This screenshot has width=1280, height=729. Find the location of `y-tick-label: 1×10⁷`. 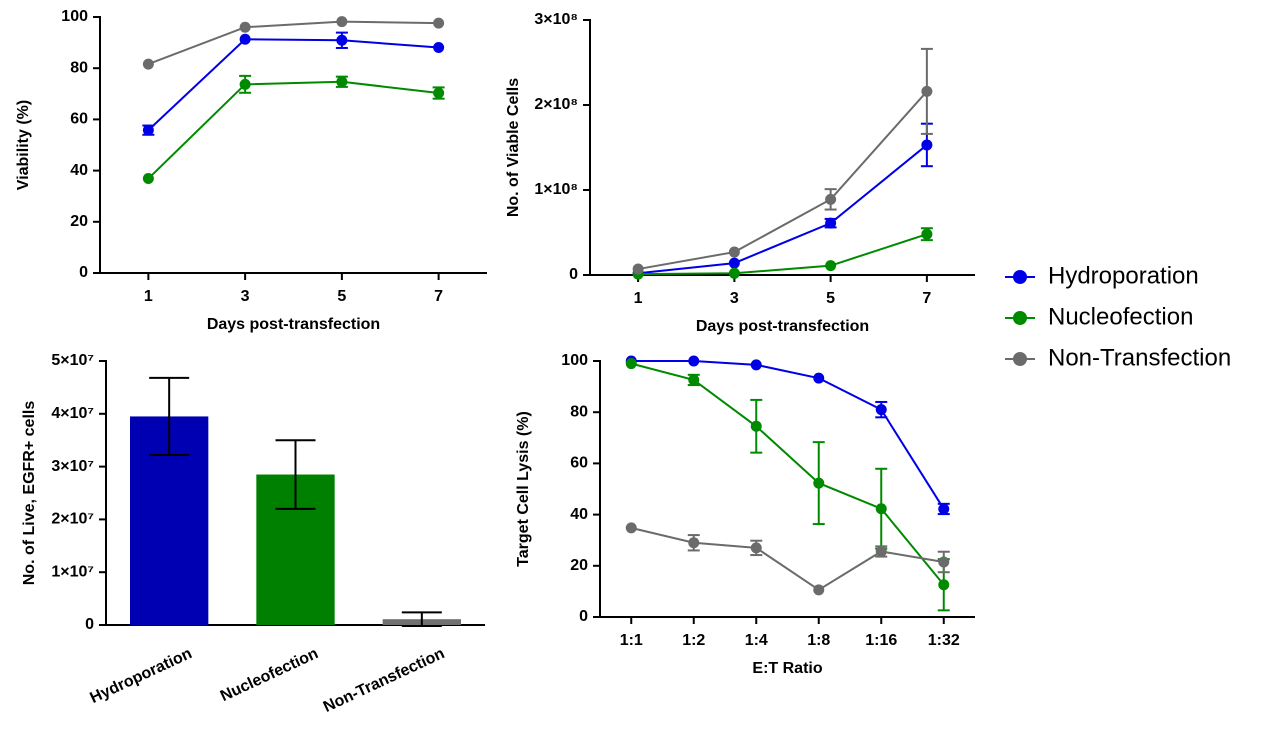

y-tick-label: 1×10⁷ is located at coordinates (72, 571).